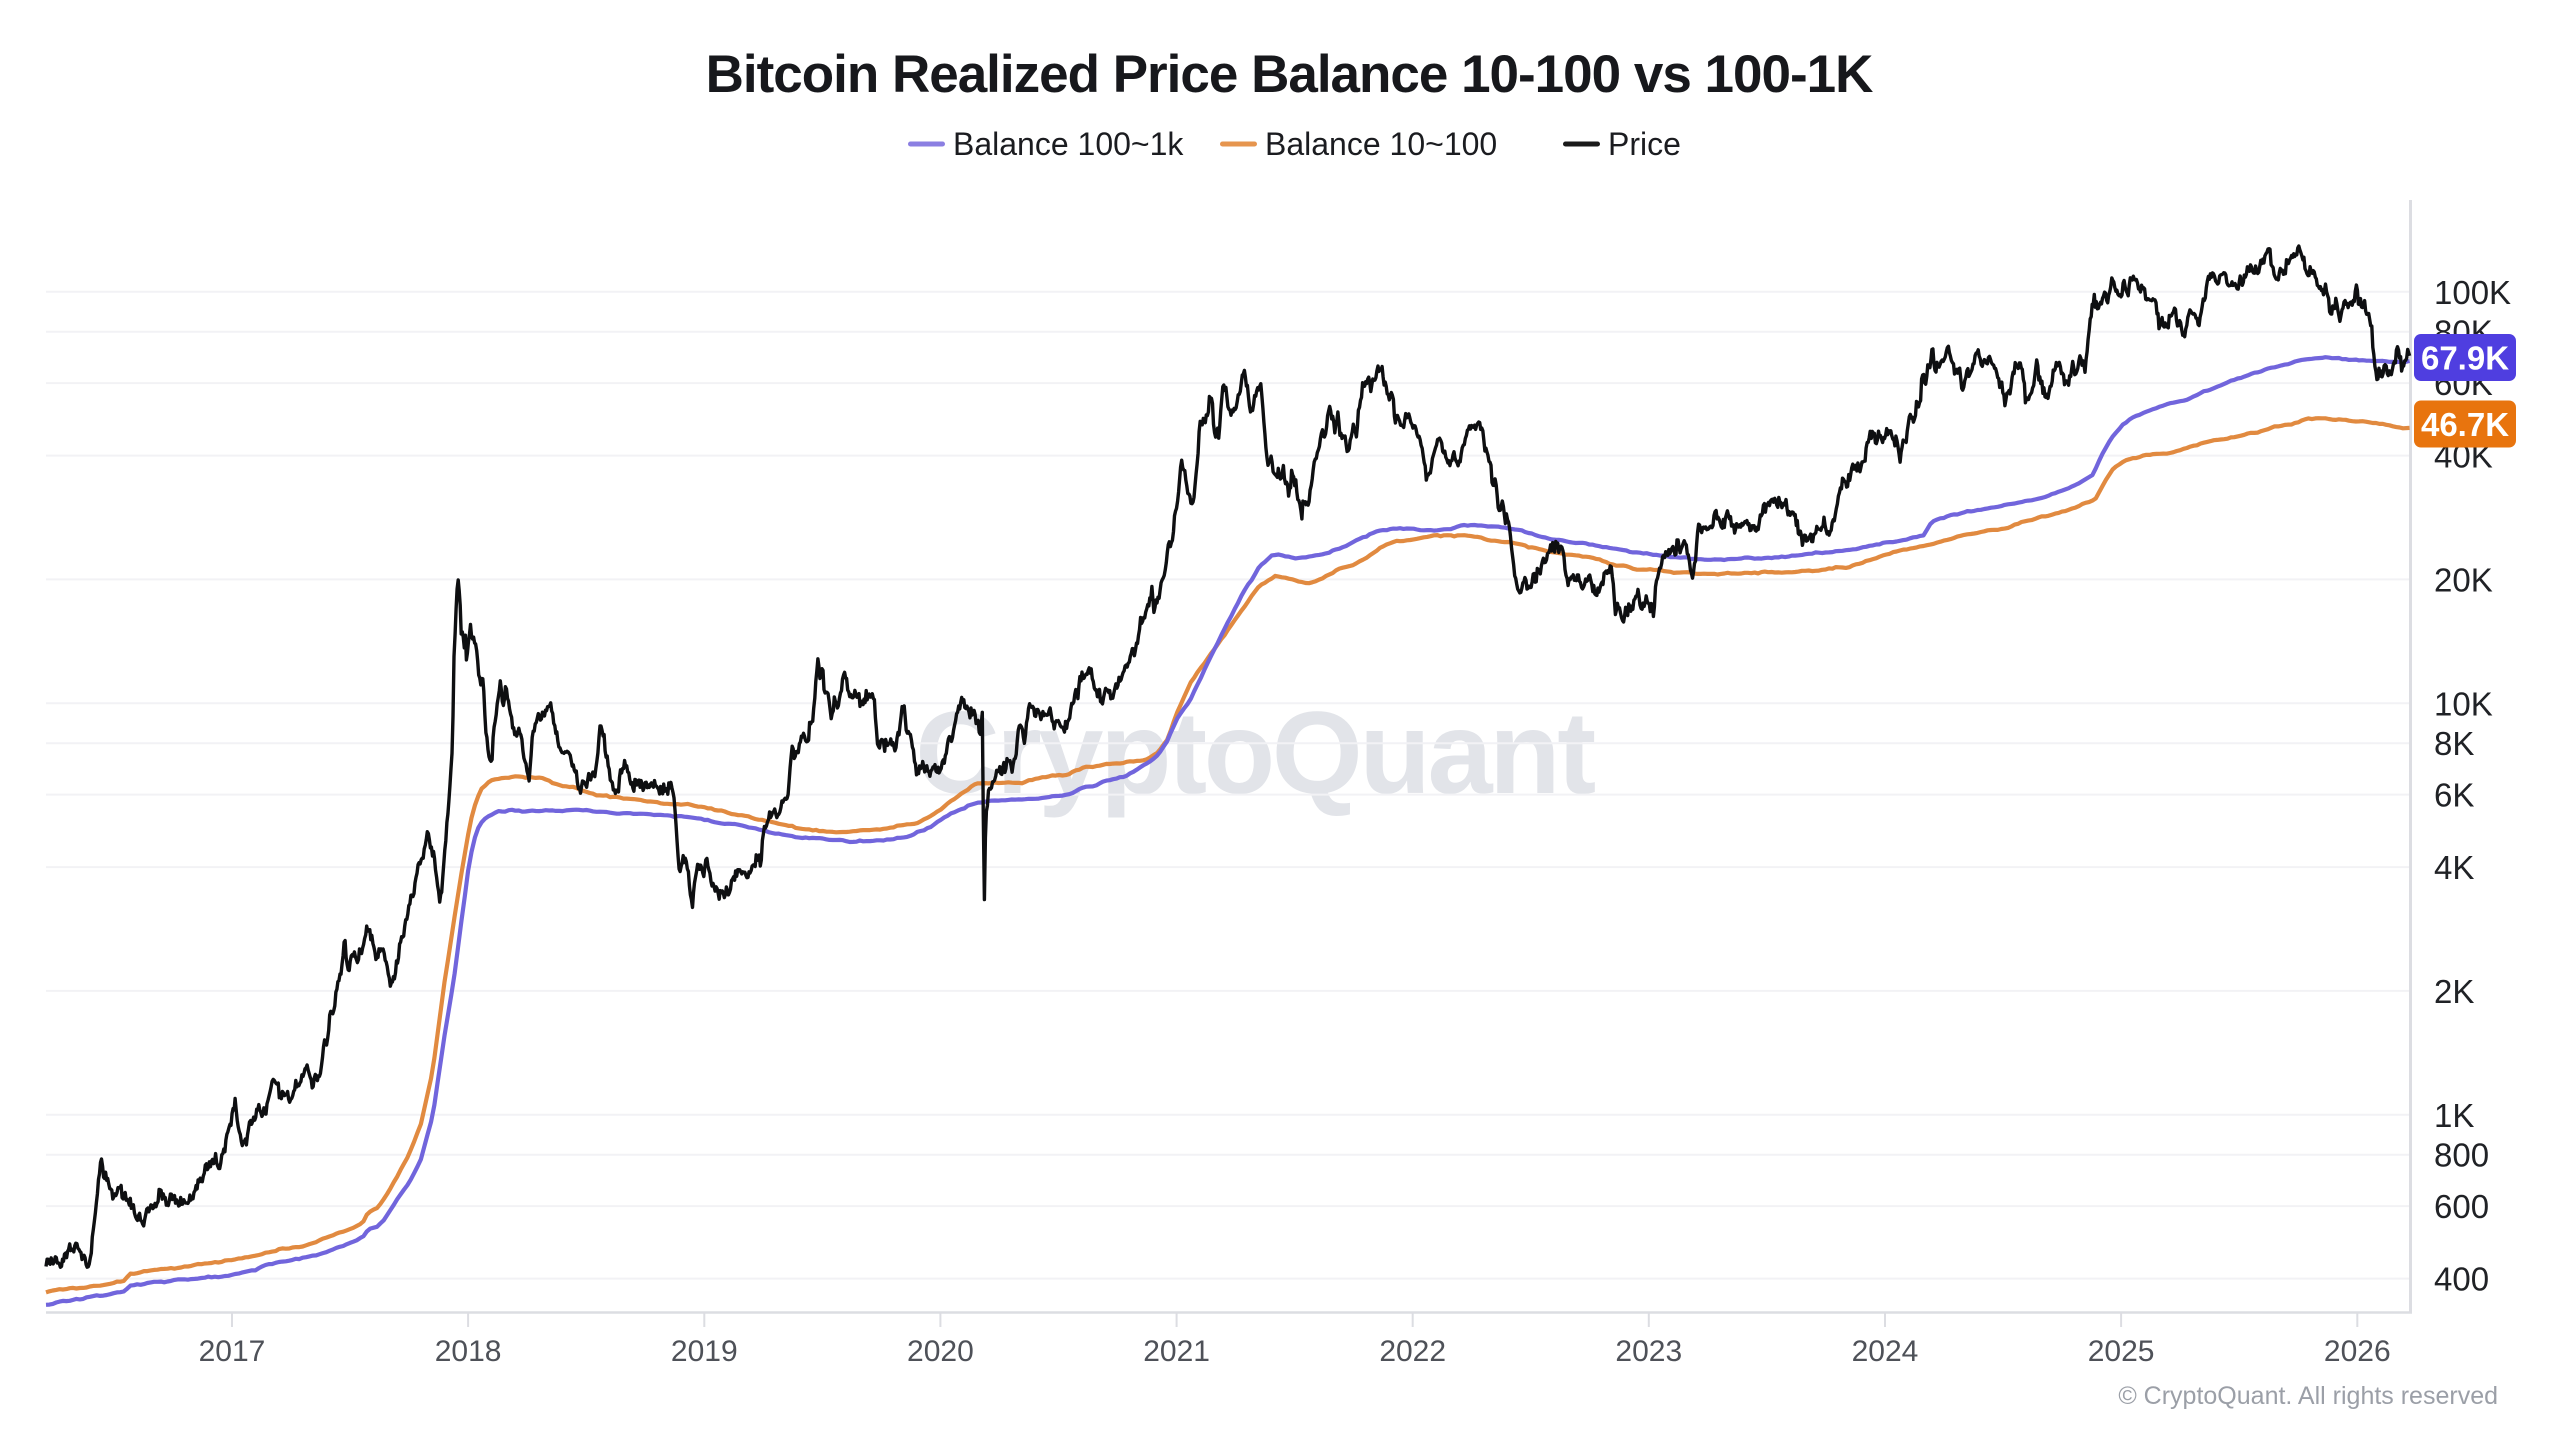 This screenshot has height=1440, width=2560. What do you see at coordinates (2461, 1155) in the screenshot?
I see `svg-text: 800` at bounding box center [2461, 1155].